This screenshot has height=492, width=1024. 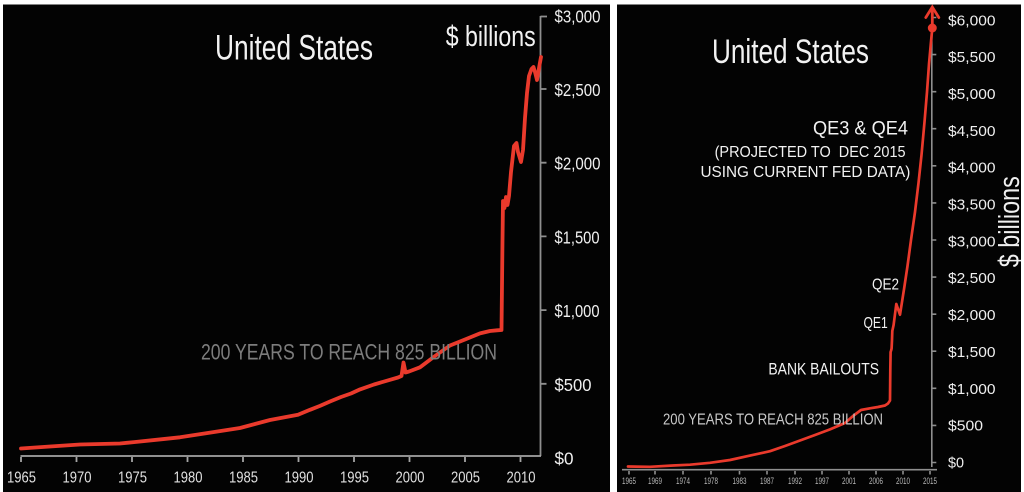 What do you see at coordinates (410, 478) in the screenshot?
I see `svg-text: 2000` at bounding box center [410, 478].